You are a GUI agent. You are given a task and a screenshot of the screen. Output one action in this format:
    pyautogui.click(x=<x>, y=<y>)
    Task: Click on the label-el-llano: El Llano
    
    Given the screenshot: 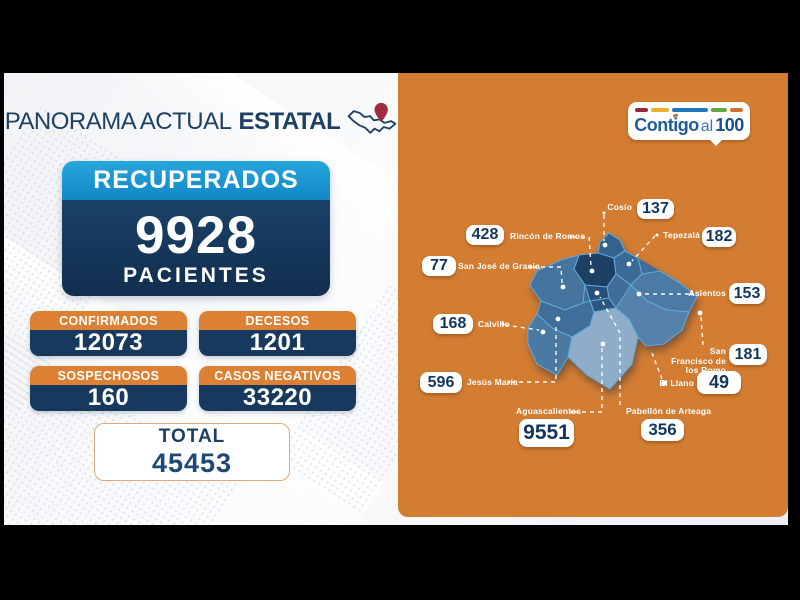 What is the action you would take?
    pyautogui.click(x=676, y=383)
    